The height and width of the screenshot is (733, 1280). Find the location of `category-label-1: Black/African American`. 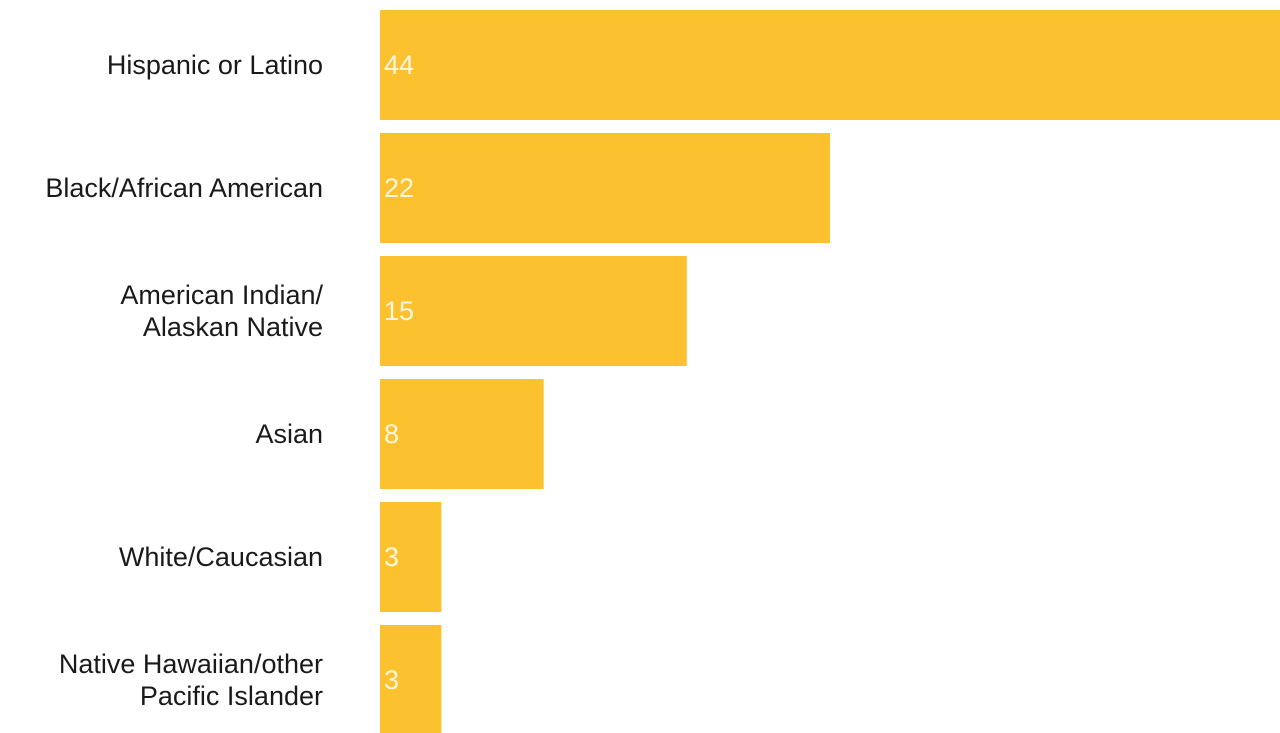

category-label-1: Black/African American is located at coordinates (184, 188).